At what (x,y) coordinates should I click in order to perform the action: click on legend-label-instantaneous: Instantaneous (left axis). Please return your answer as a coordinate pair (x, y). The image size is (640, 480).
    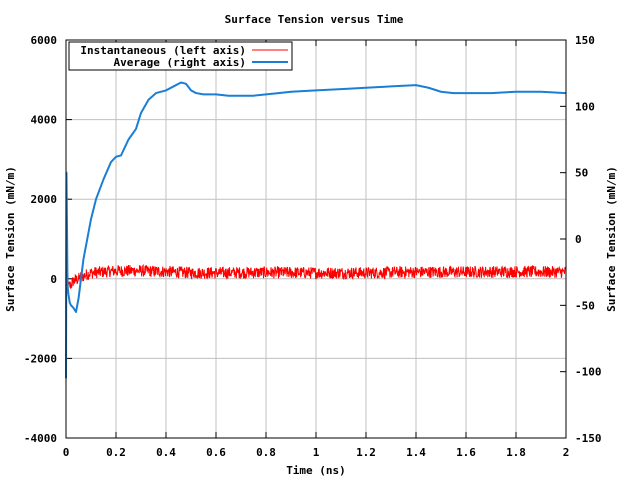
    Looking at the image, I should click on (163, 50).